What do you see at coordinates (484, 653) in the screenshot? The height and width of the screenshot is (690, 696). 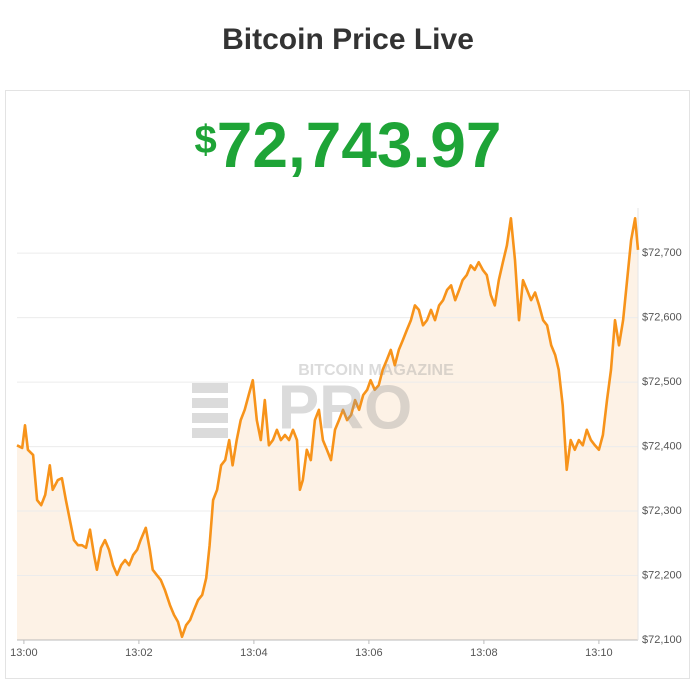 I see `x-tick-label: 13:08` at bounding box center [484, 653].